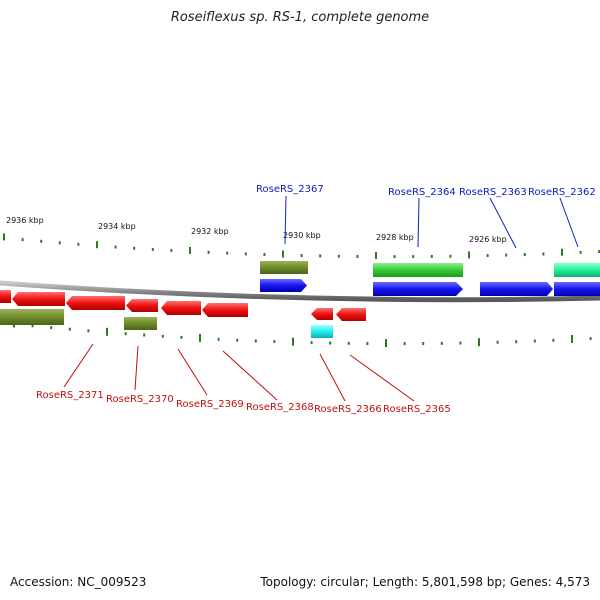 The image size is (600, 600). I want to click on gene-label: RoseRS_2362, so click(562, 192).